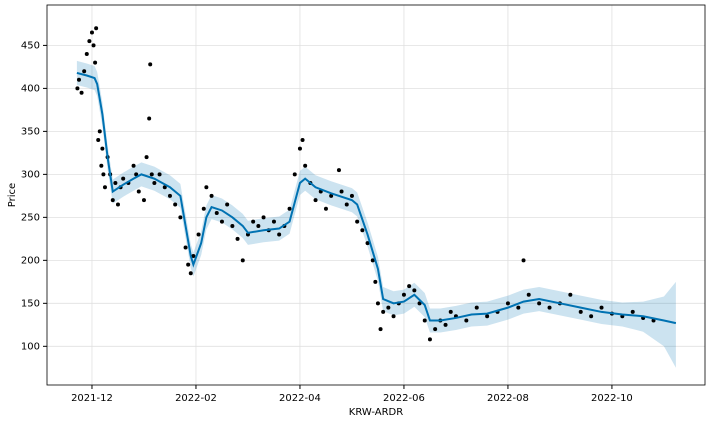 The height and width of the screenshot is (424, 712). I want to click on x-tick-label: 2022-06, so click(404, 398).